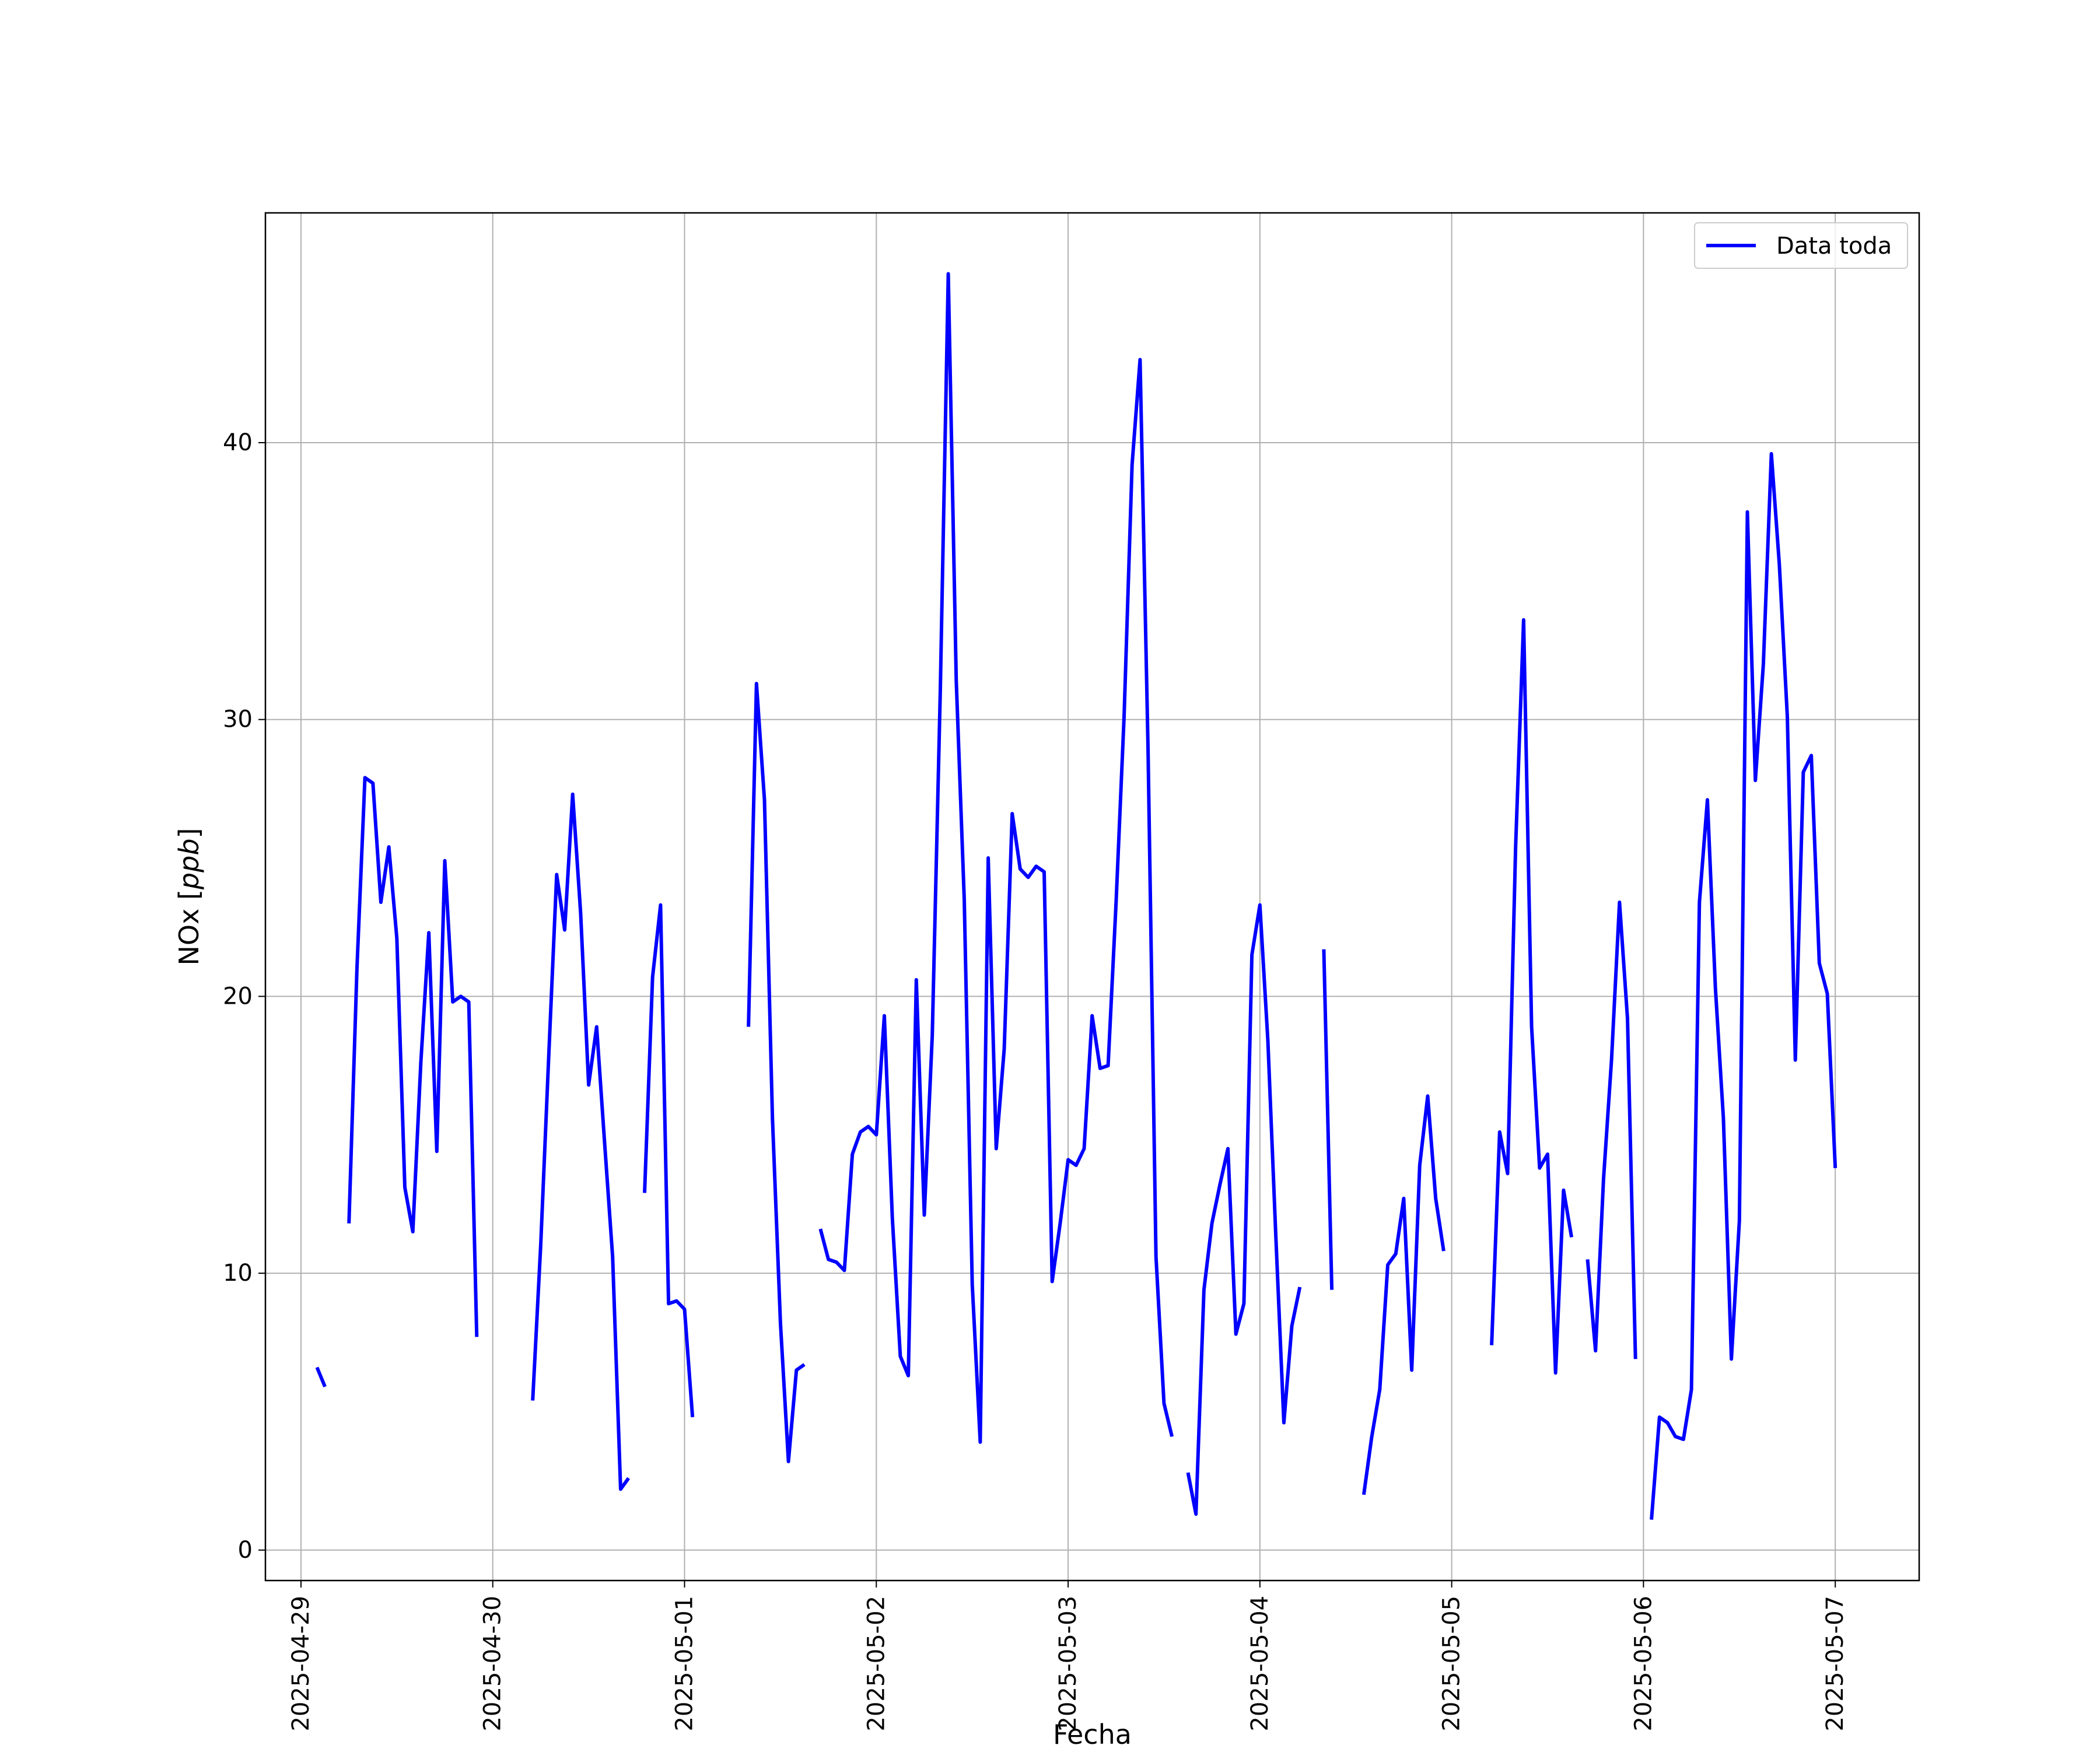  What do you see at coordinates (238, 442) in the screenshot?
I see `y-tick-label: 40` at bounding box center [238, 442].